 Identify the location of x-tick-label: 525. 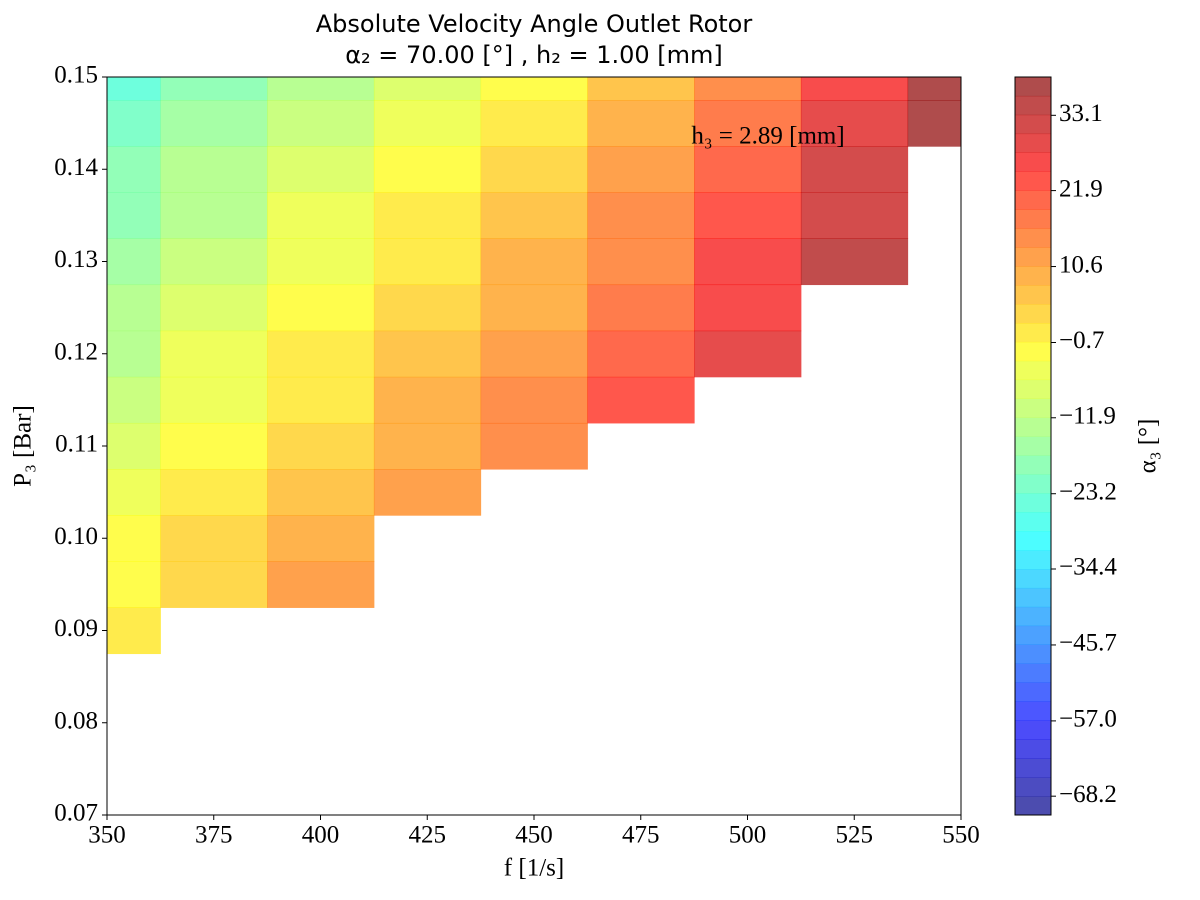
(855, 835).